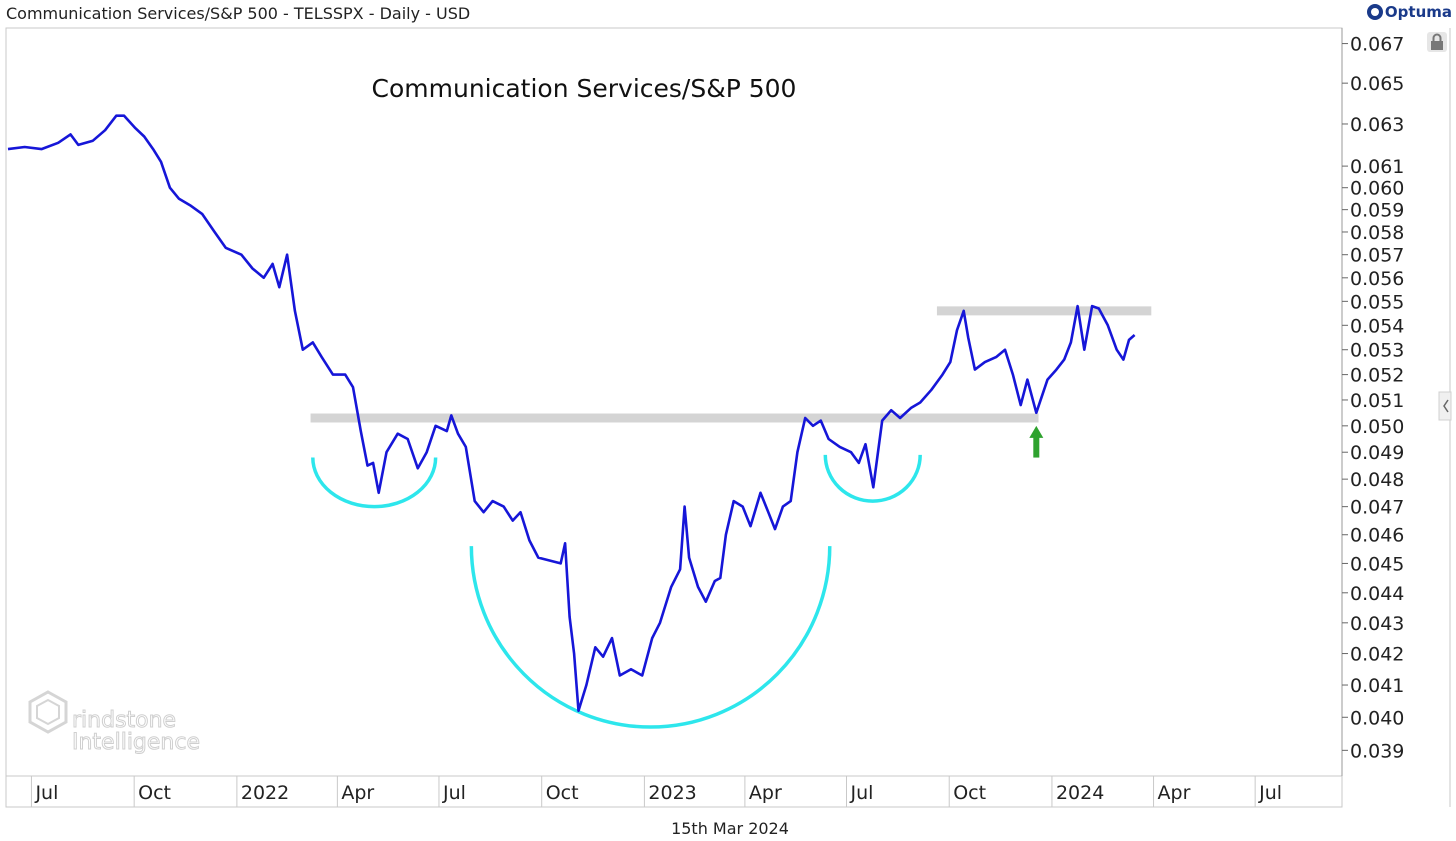 Image resolution: width=1456 pixels, height=841 pixels. I want to click on lock-icon, so click(1437, 42).